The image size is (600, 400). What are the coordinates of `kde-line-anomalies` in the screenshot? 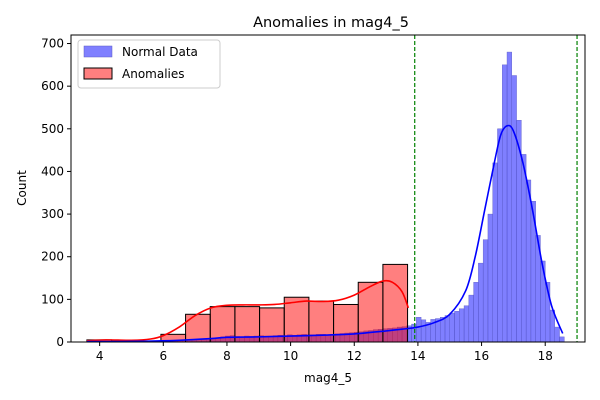 It's located at (248, 310).